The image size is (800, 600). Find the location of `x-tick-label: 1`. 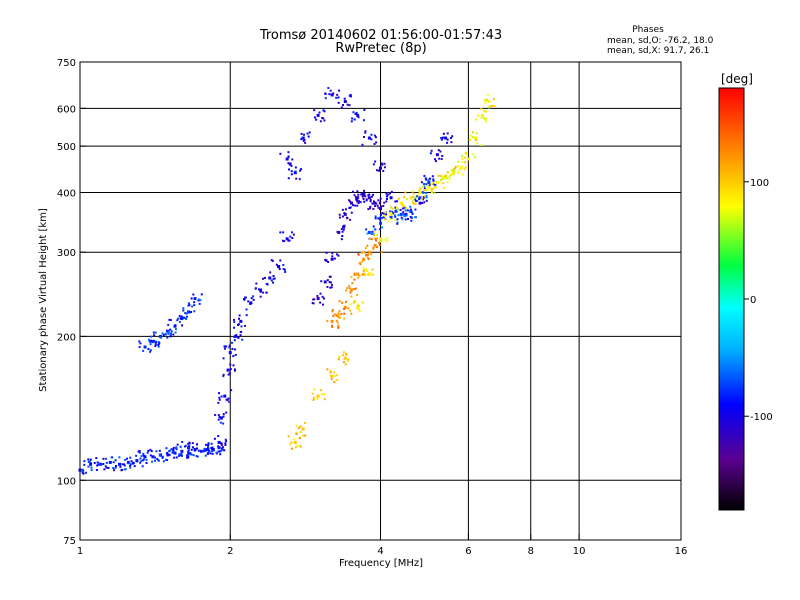

x-tick-label: 1 is located at coordinates (80, 551).